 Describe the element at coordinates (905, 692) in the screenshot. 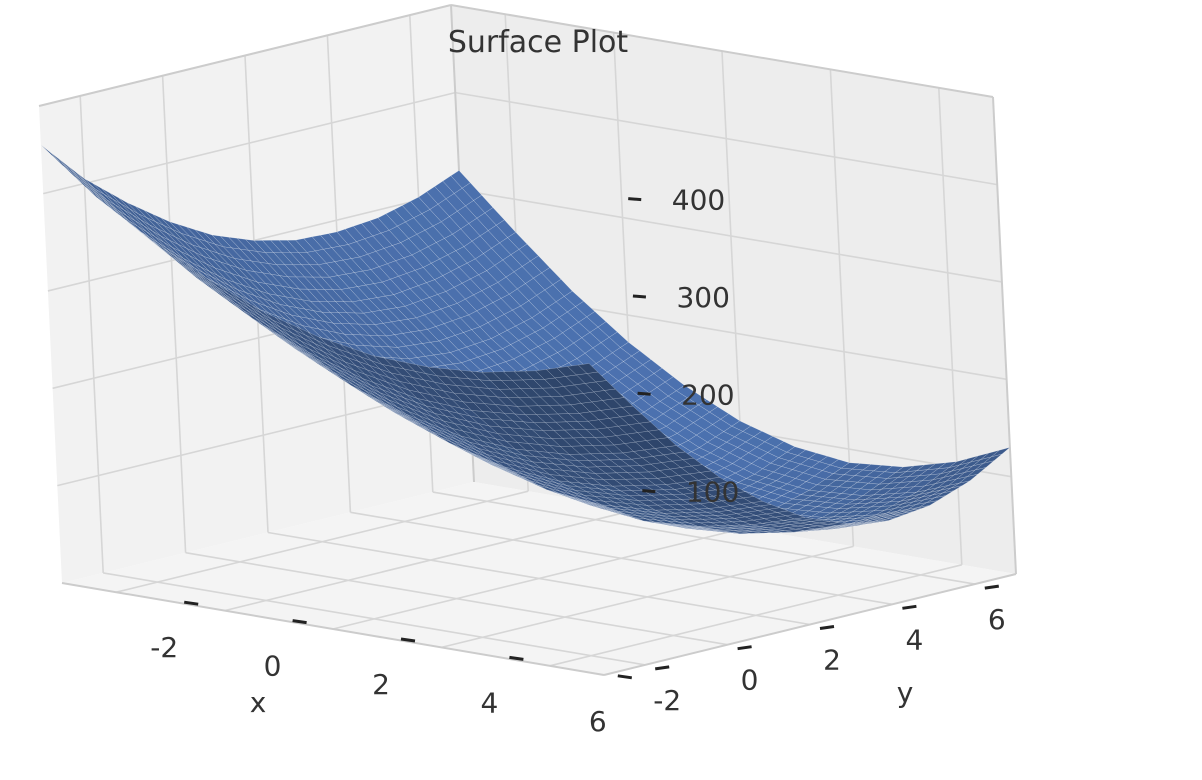

I see `y-axis-label: y` at that location.